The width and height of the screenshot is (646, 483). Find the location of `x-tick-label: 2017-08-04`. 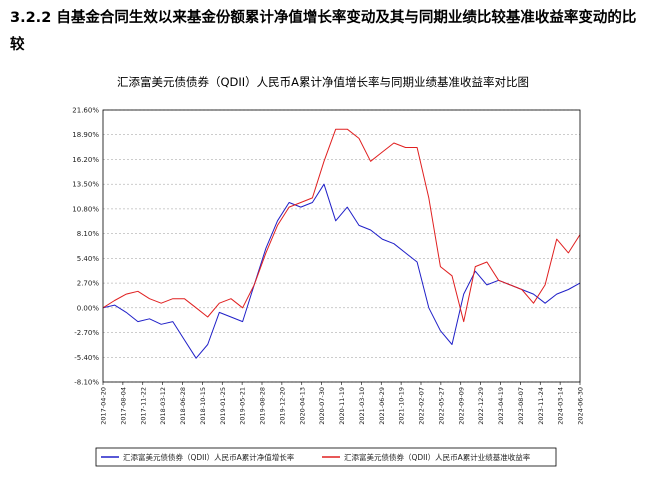

x-tick-label: 2017-08-04 is located at coordinates (123, 406).